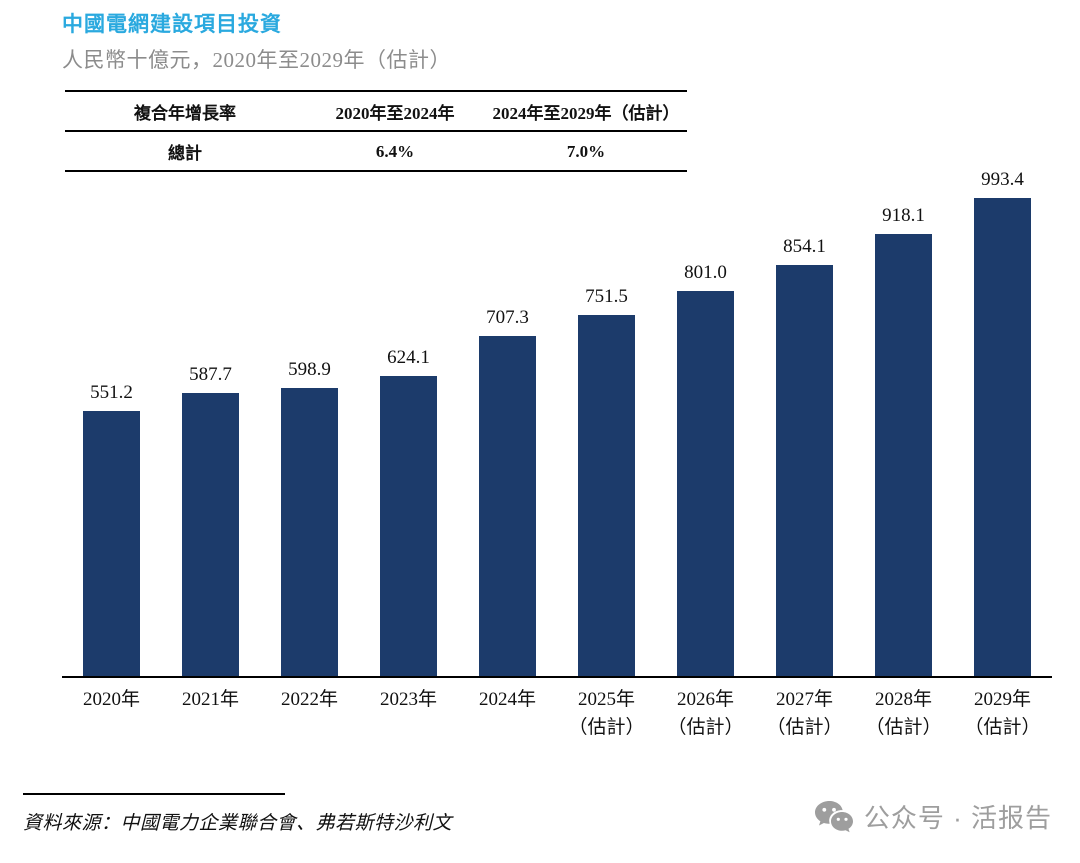  Describe the element at coordinates (705, 272) in the screenshot. I see `bar-value-label: 801.0` at that location.